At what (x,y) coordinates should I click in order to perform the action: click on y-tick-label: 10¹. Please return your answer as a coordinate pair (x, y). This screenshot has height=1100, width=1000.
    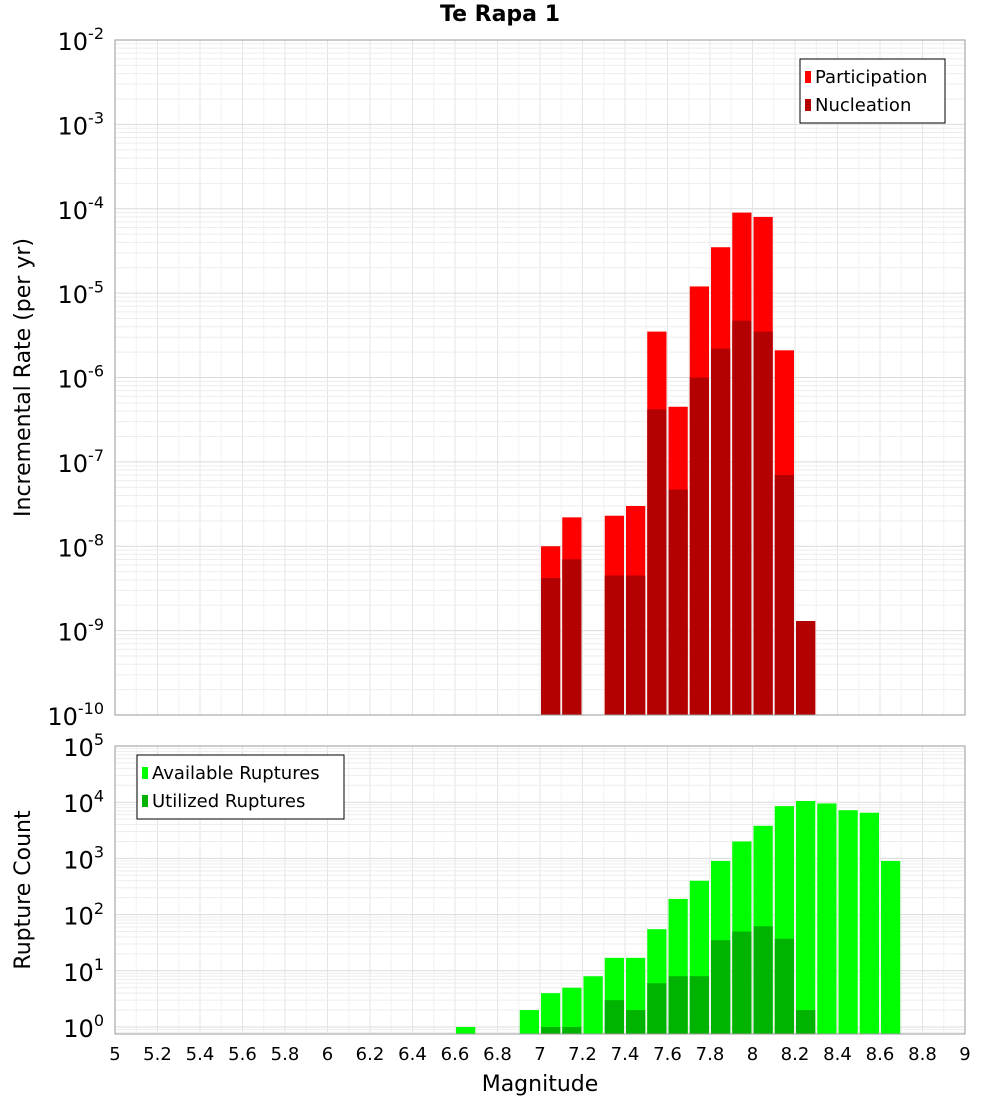
    Looking at the image, I should click on (83, 971).